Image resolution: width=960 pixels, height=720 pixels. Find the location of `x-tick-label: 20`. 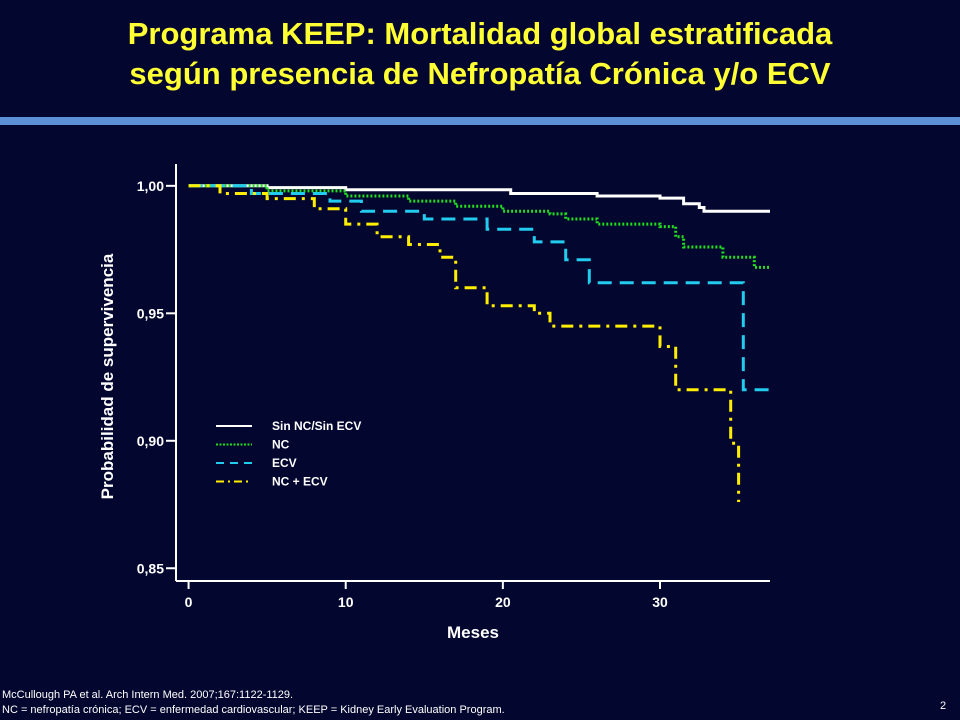

x-tick-label: 20 is located at coordinates (503, 602).